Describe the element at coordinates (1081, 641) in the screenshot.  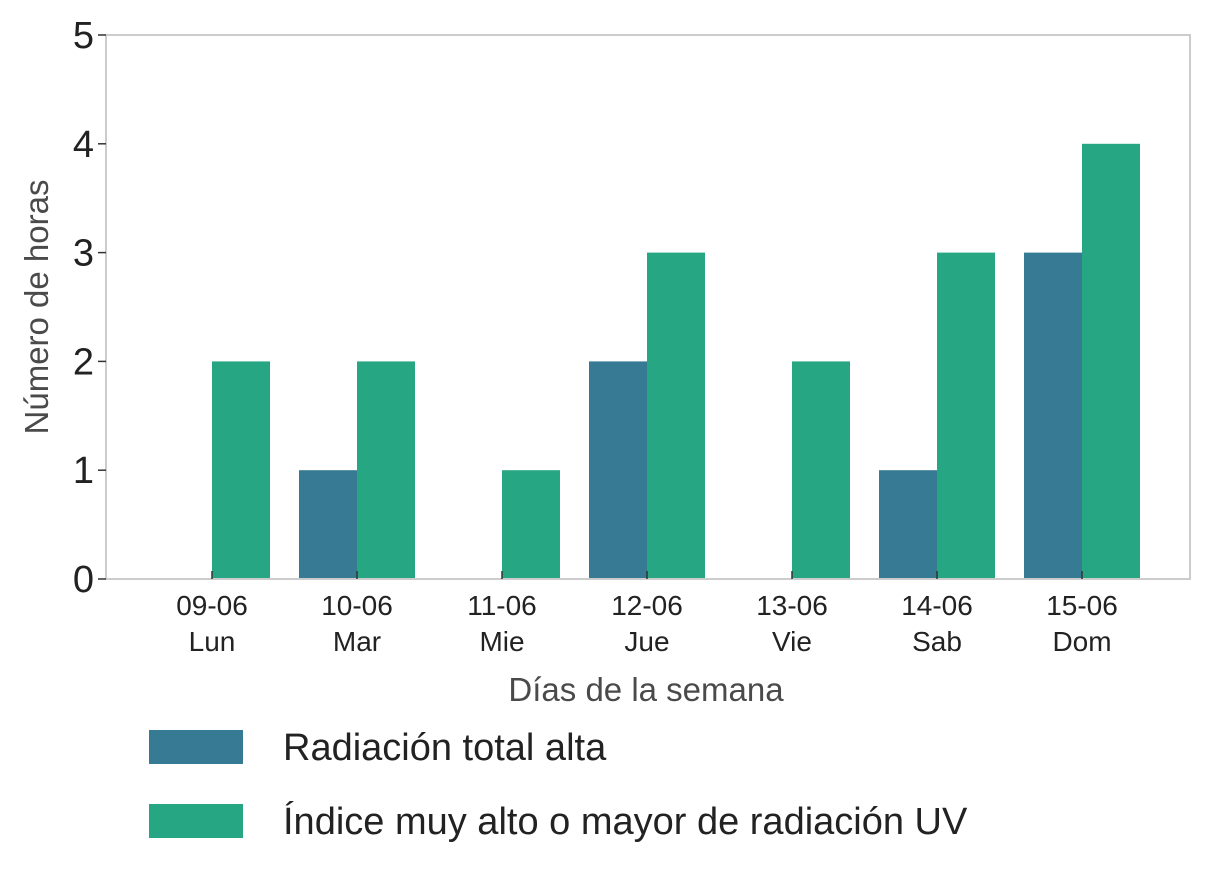
I see `x-tick-label-day: Dom` at that location.